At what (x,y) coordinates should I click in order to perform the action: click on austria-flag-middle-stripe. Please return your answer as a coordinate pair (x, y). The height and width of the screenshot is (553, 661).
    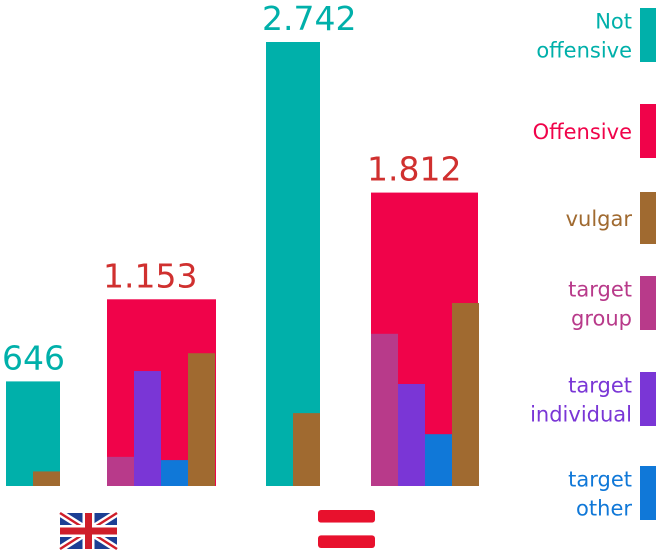
    Looking at the image, I should click on (346, 529).